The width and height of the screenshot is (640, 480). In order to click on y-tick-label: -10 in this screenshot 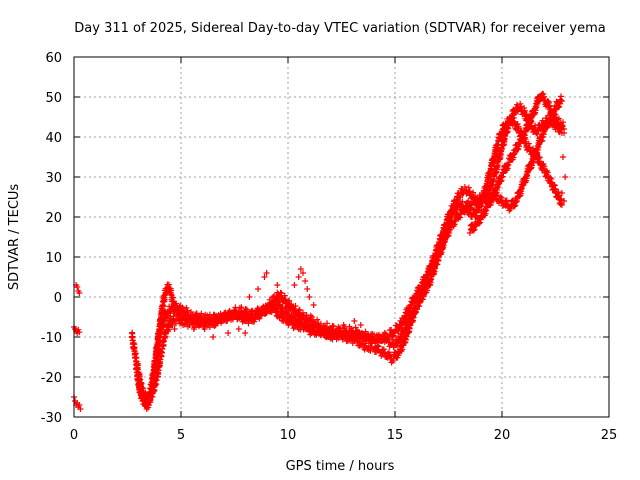, I will do `click(51, 338)`.